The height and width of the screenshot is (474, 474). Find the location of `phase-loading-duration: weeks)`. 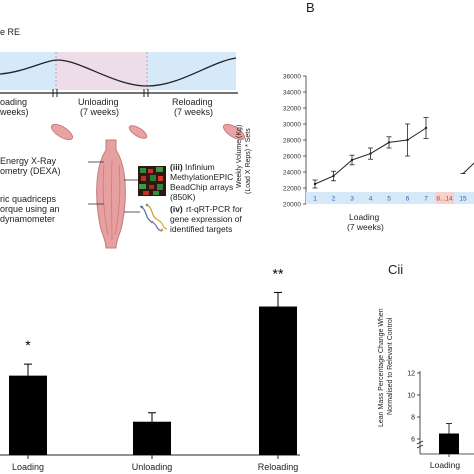

phase-loading-duration: weeks) is located at coordinates (14, 112).